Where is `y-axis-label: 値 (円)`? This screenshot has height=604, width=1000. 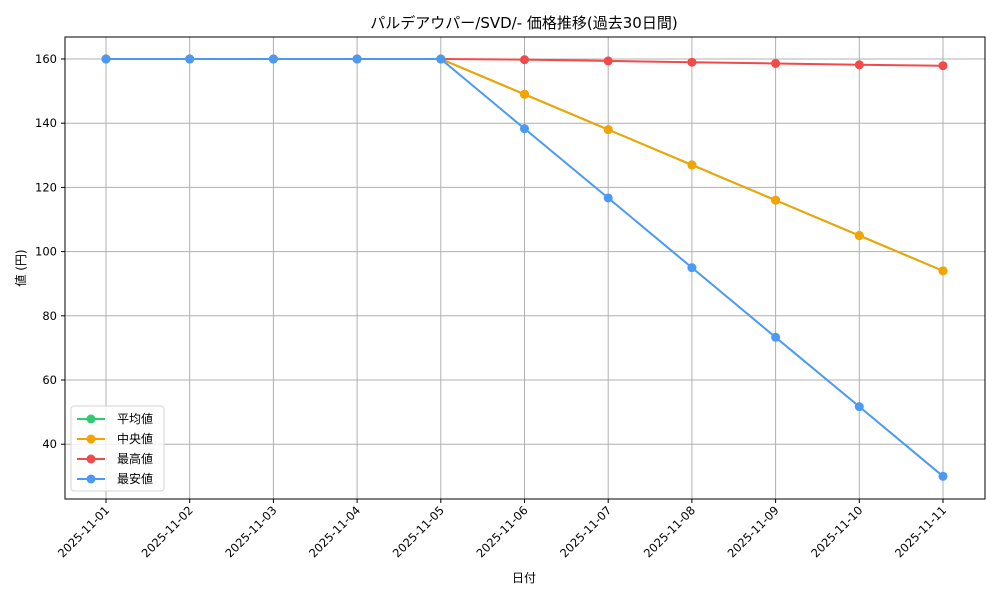 y-axis-label: 値 (円) is located at coordinates (20, 267).